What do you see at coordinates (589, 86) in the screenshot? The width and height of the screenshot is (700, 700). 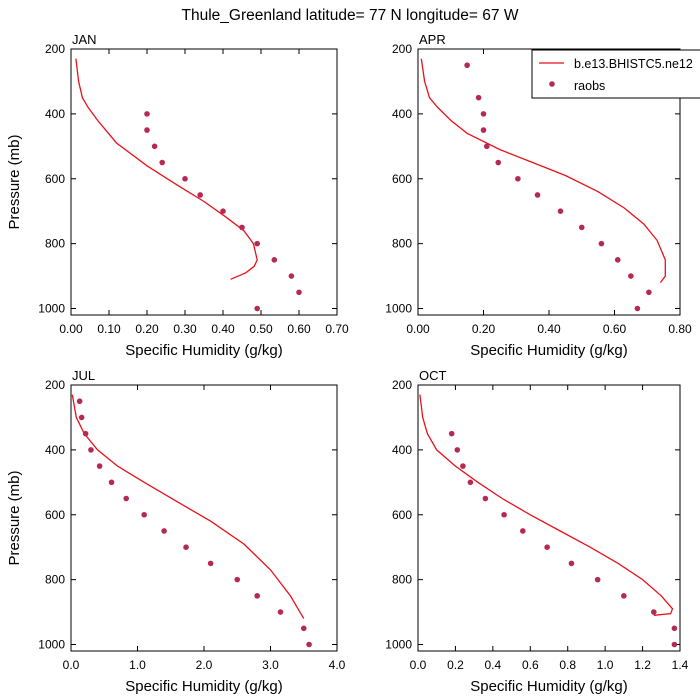 I see `legend-obs-label: raobs` at bounding box center [589, 86].